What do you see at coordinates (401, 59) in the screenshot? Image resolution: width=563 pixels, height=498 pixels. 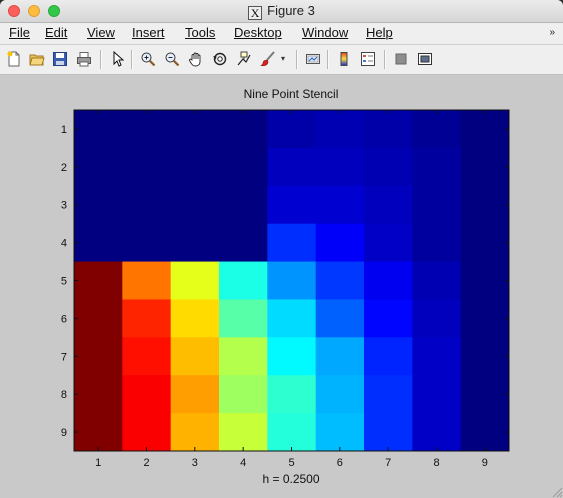 I see `hide-plot-tools-icon` at bounding box center [401, 59].